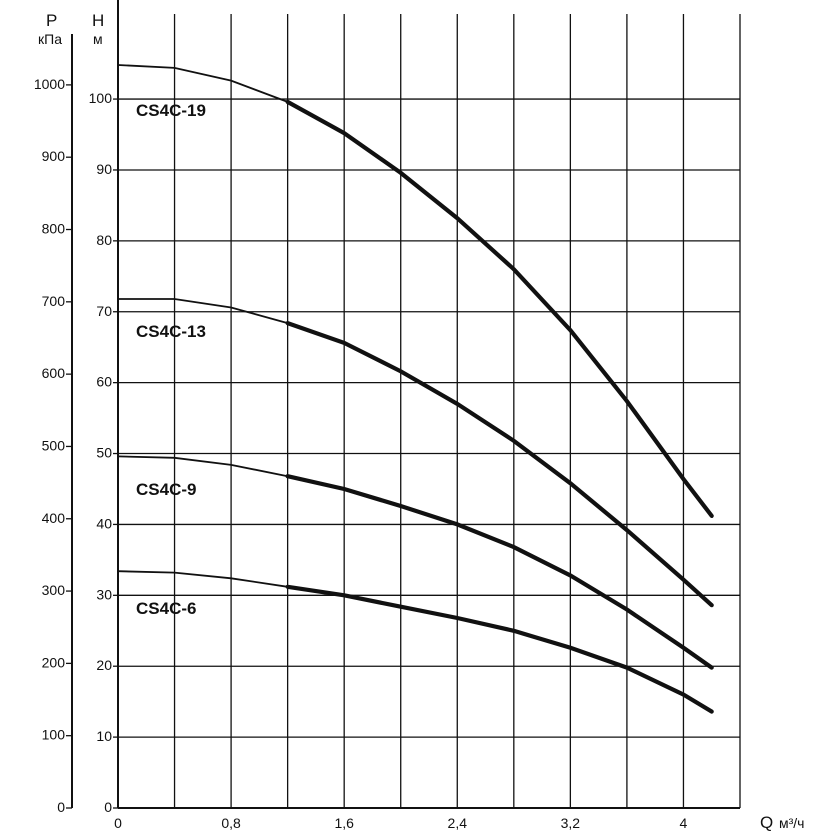  What do you see at coordinates (54, 229) in the screenshot?
I see `pressure-tick-label: 800` at bounding box center [54, 229].